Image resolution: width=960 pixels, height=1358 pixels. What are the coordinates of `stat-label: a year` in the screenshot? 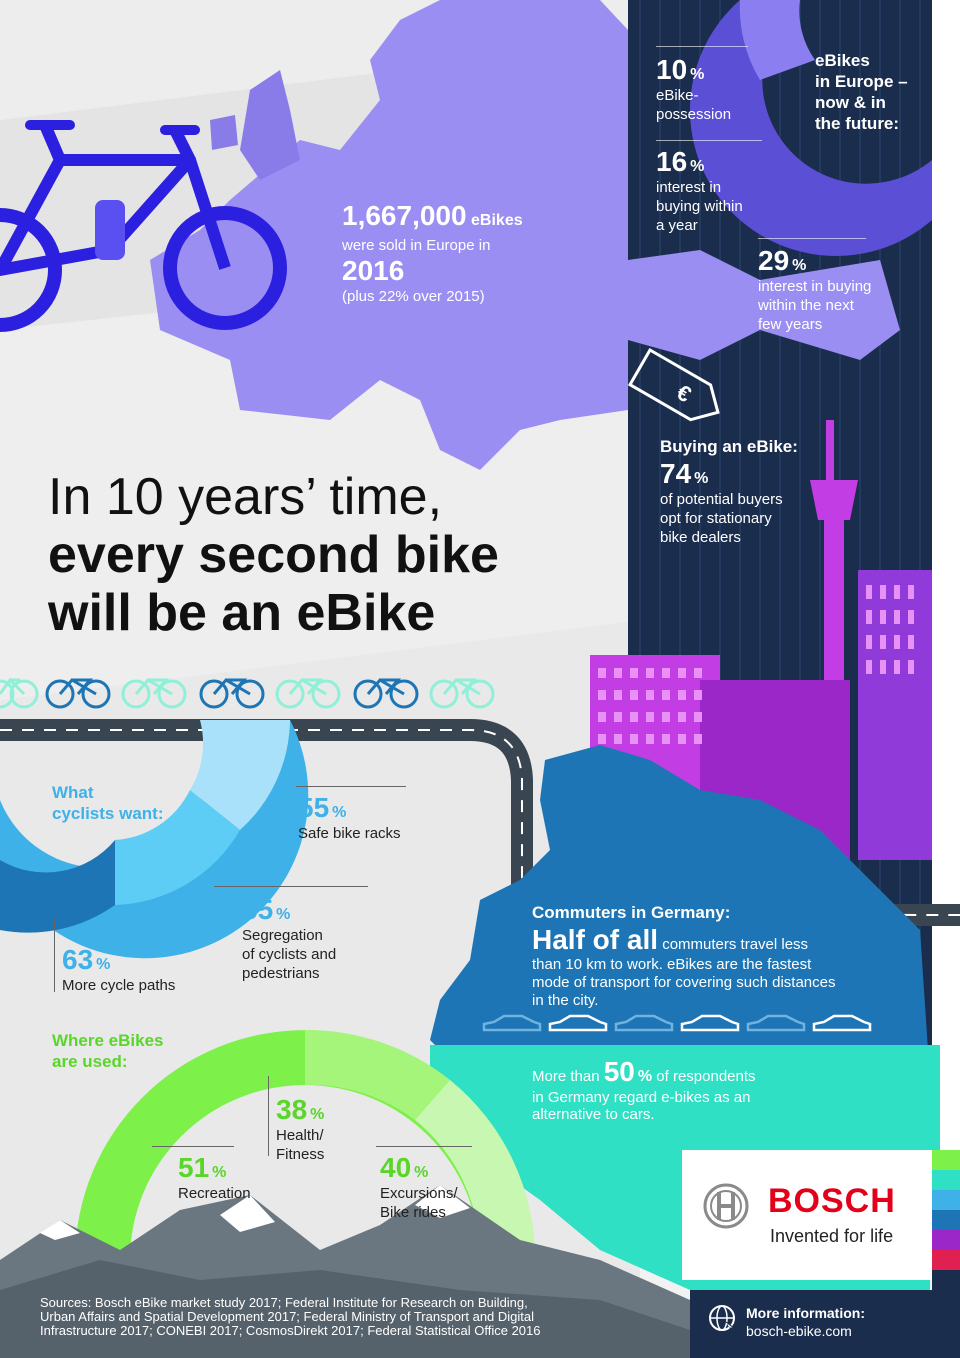 It's located at (677, 225).